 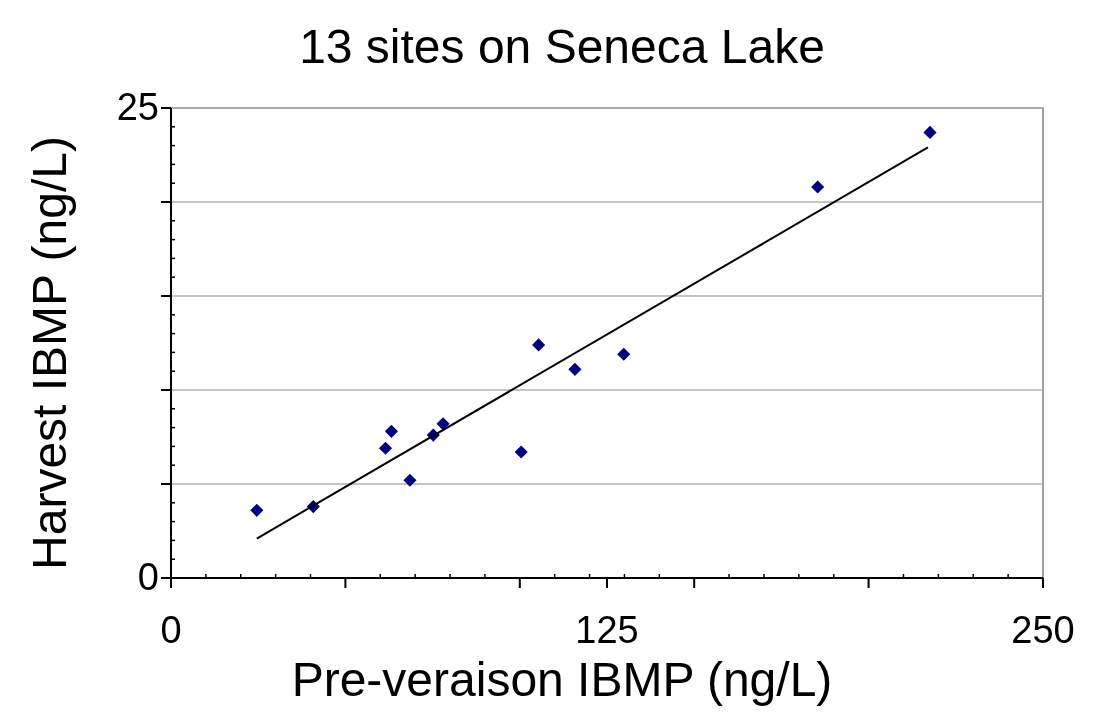 What do you see at coordinates (137, 107) in the screenshot?
I see `y-tick-label: 25` at bounding box center [137, 107].